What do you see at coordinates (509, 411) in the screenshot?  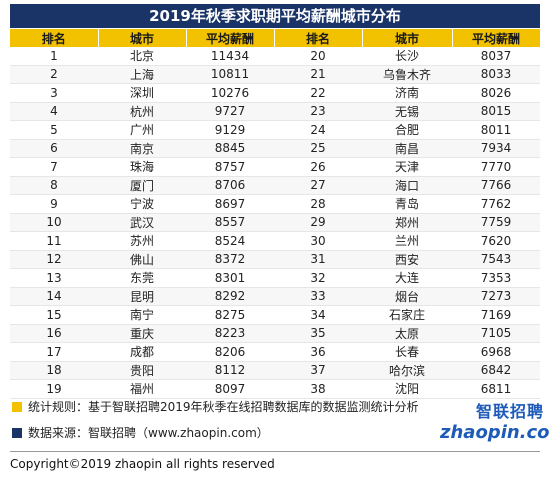 I see `logo-cn: 智联招聘` at bounding box center [509, 411].